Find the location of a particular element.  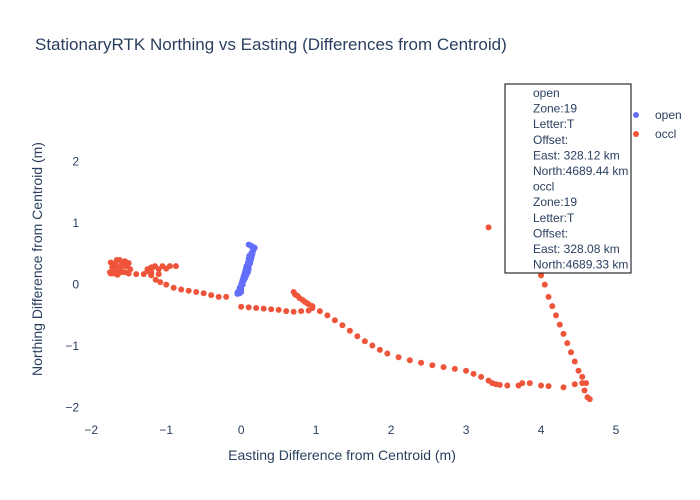

y-axis-label: Northing Difference from Centroid (m) is located at coordinates (37, 259).